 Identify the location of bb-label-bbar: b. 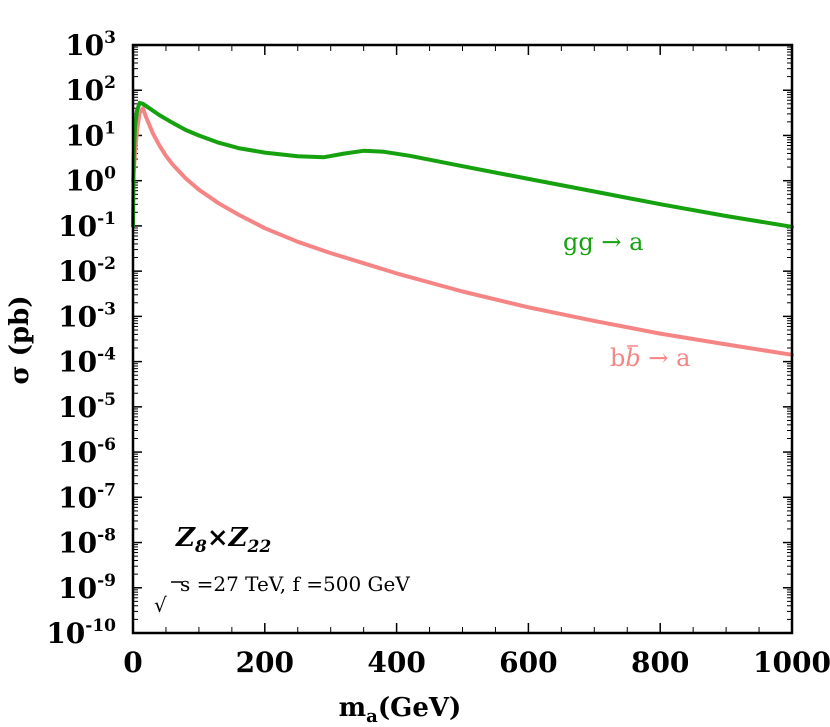
(632, 358).